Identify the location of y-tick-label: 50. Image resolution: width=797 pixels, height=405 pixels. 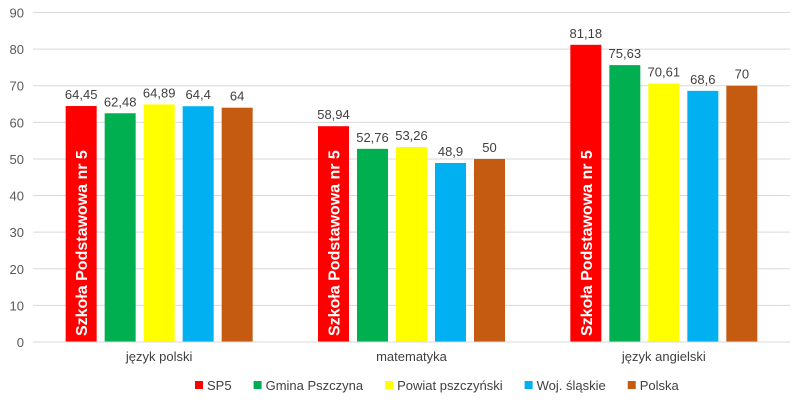
(17, 159).